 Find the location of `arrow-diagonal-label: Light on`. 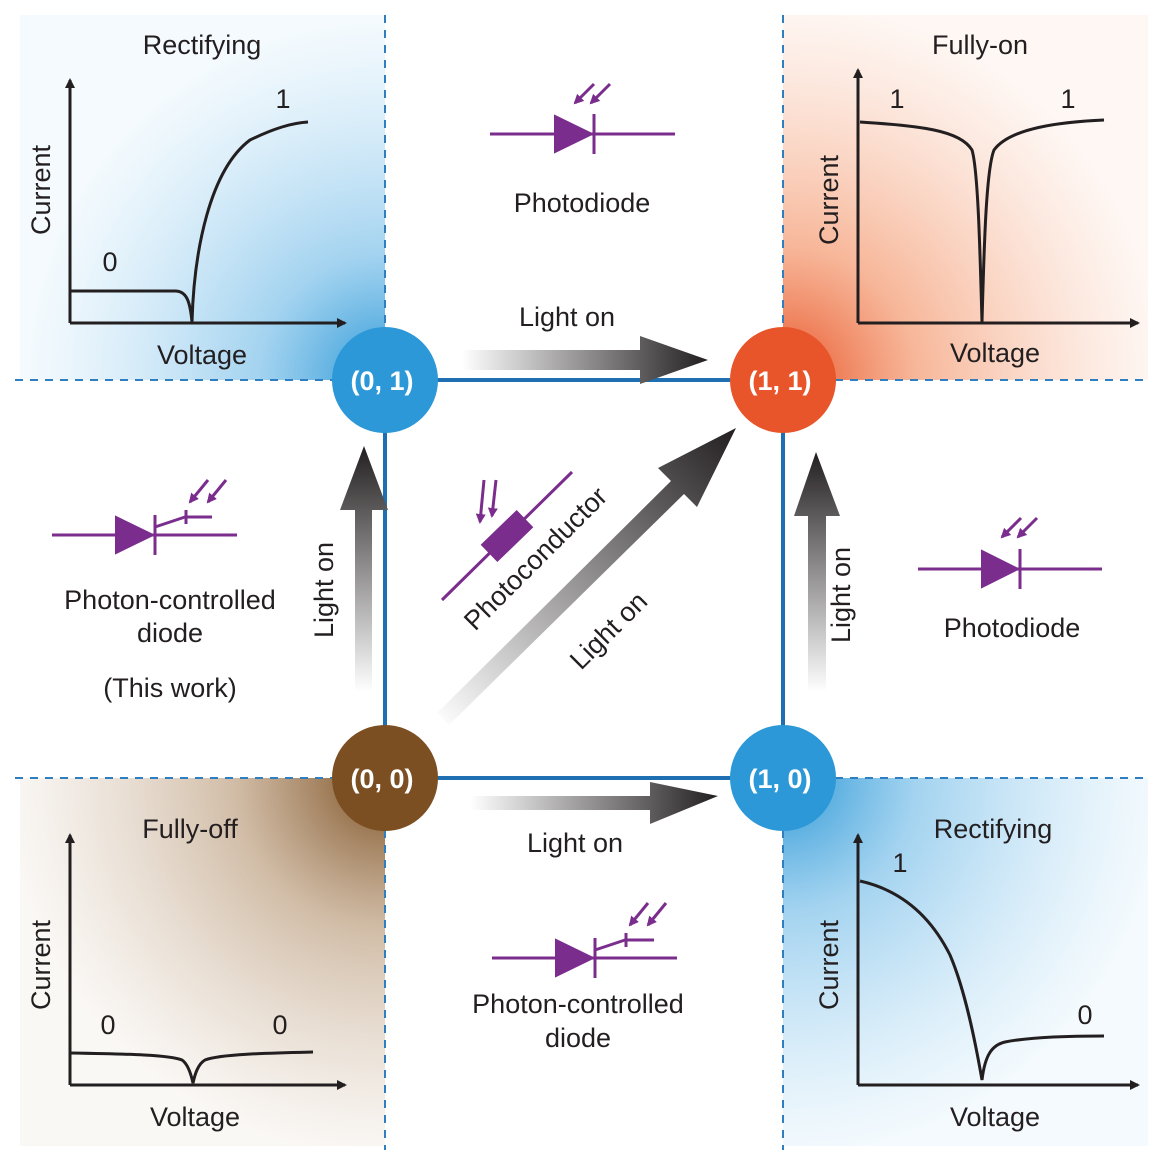

arrow-diagonal-label: Light on is located at coordinates (608, 630).